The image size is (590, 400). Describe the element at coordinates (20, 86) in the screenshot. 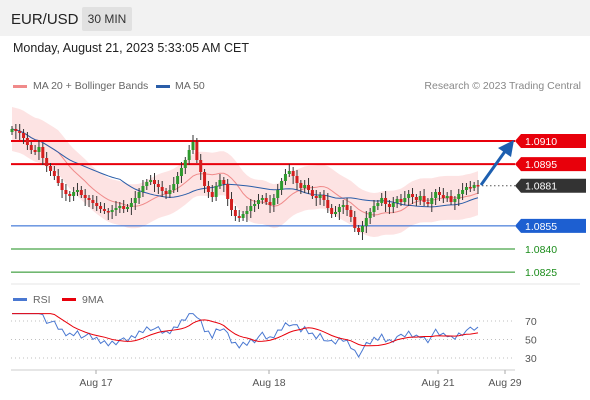

I see `ma20-legend-swatch` at that location.